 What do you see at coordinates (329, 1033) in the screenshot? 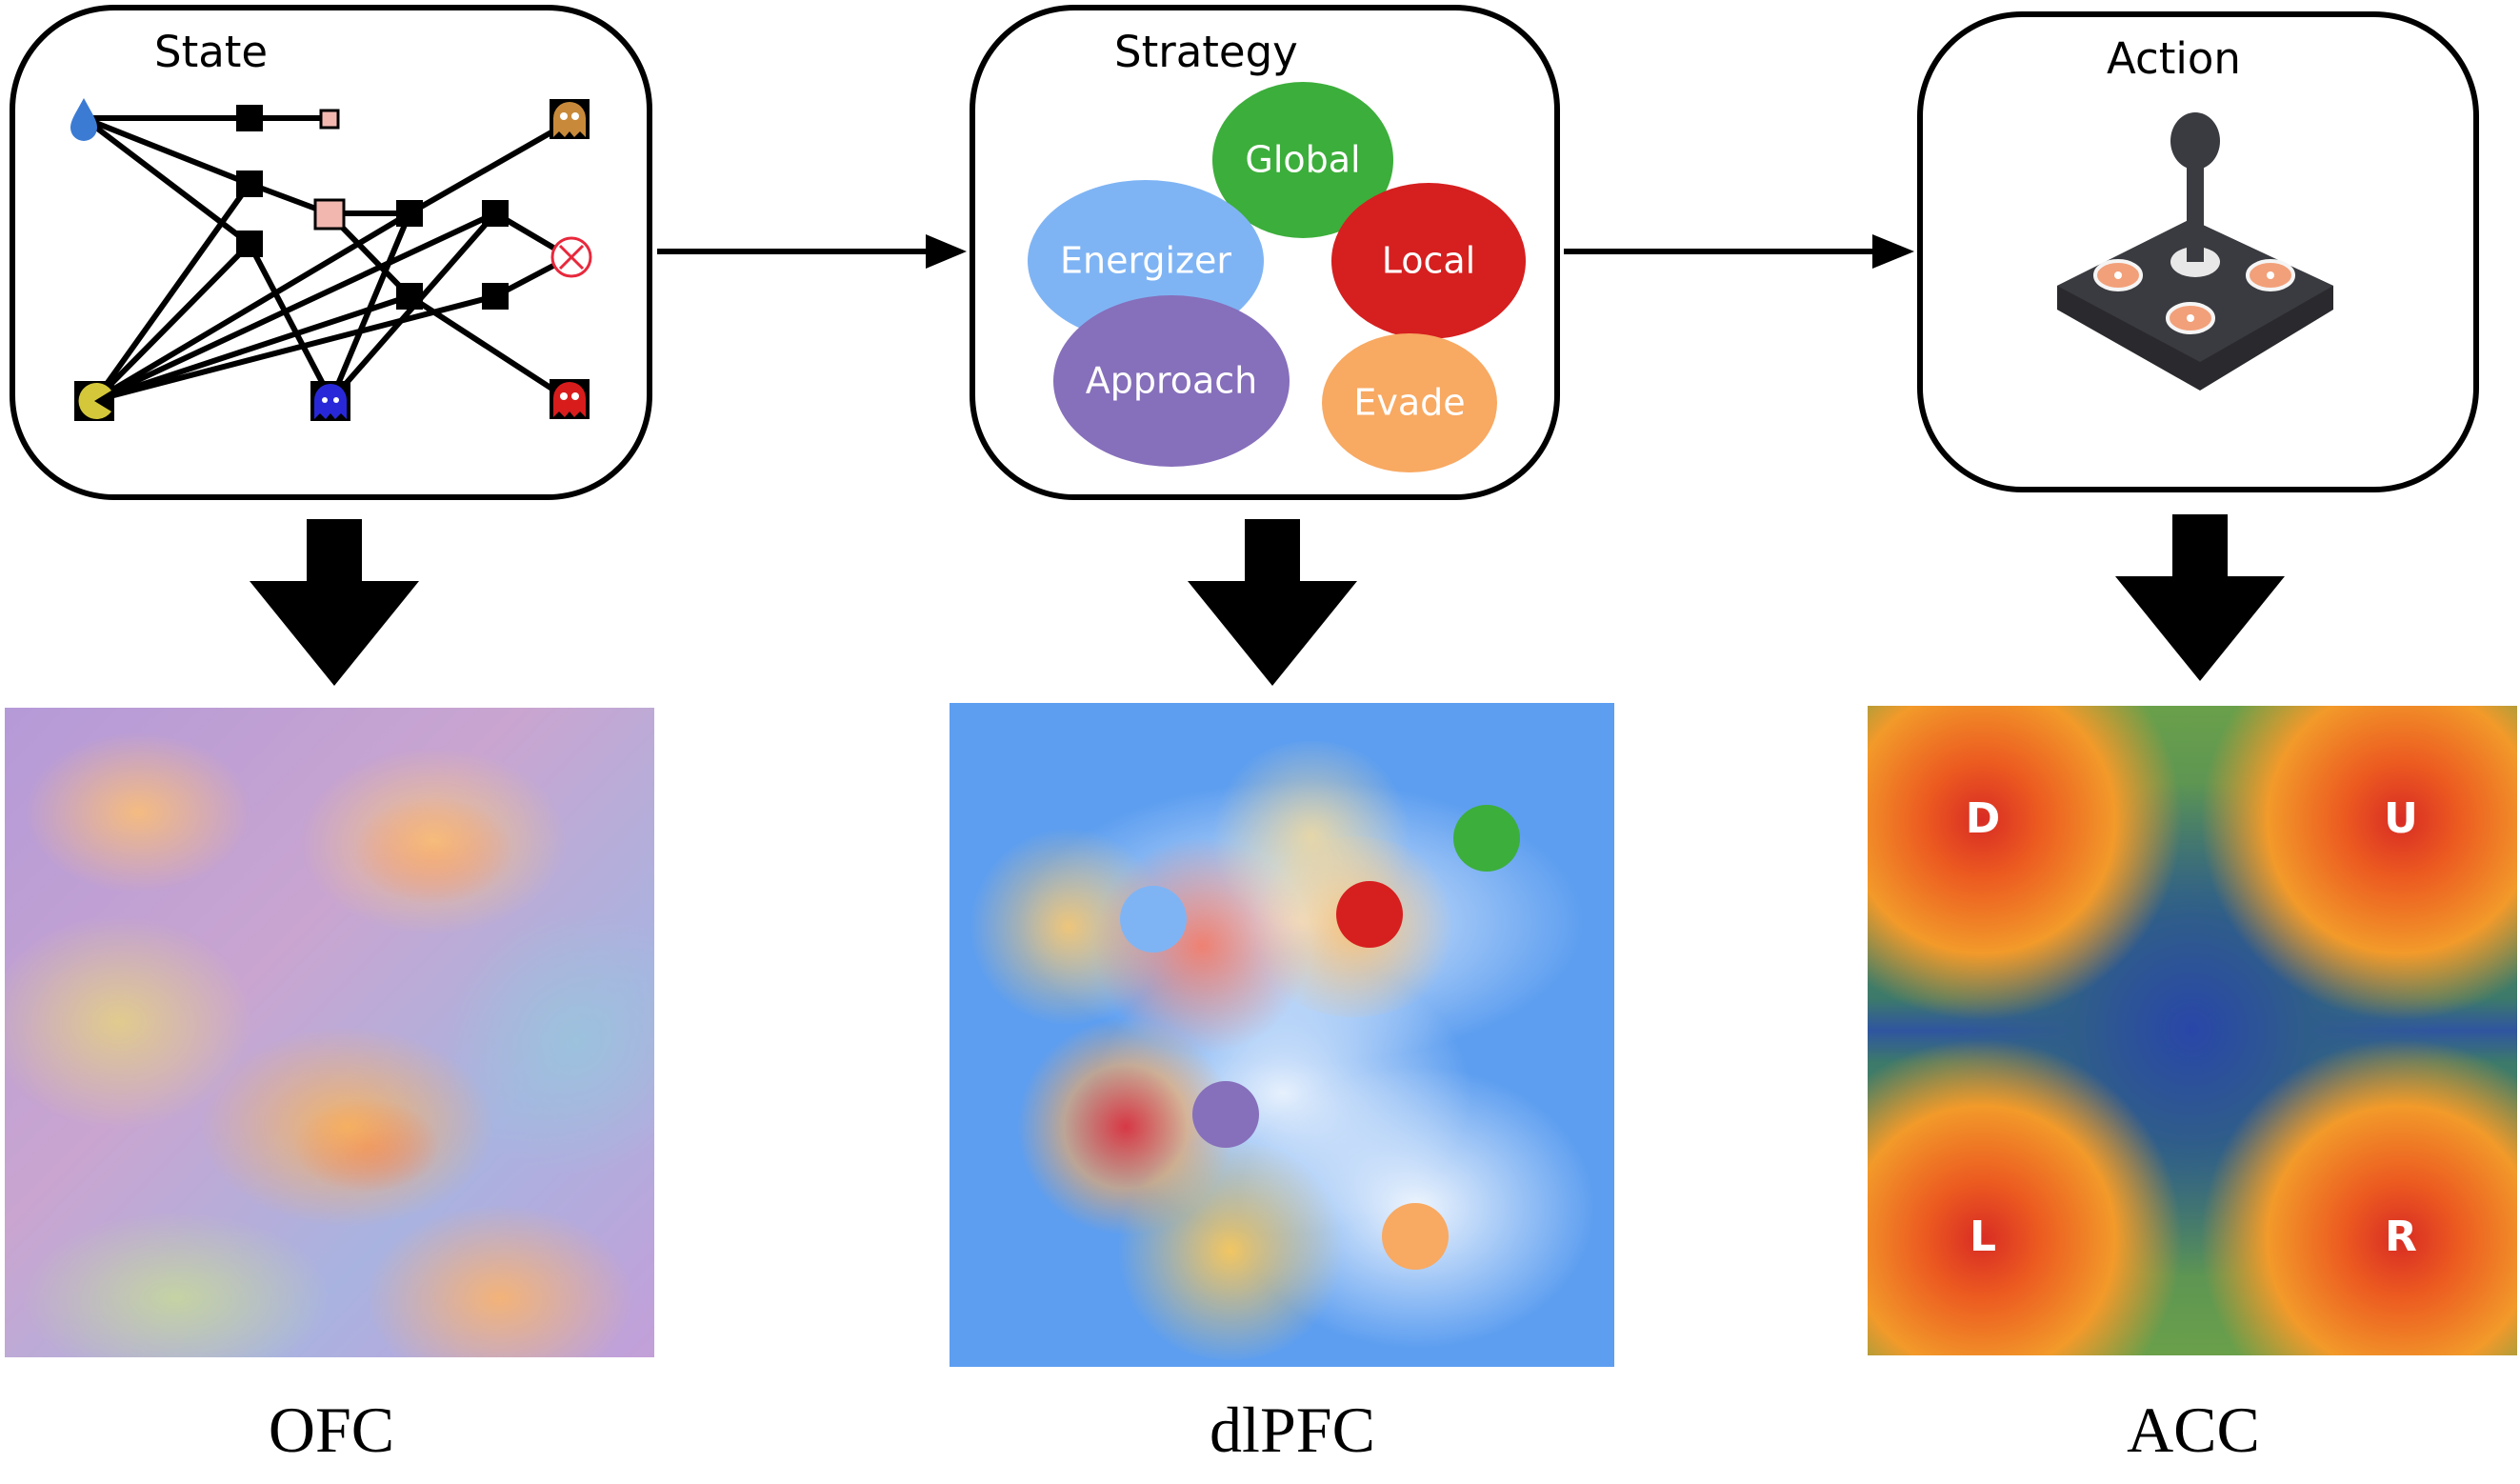
I see `ofc-map` at bounding box center [329, 1033].